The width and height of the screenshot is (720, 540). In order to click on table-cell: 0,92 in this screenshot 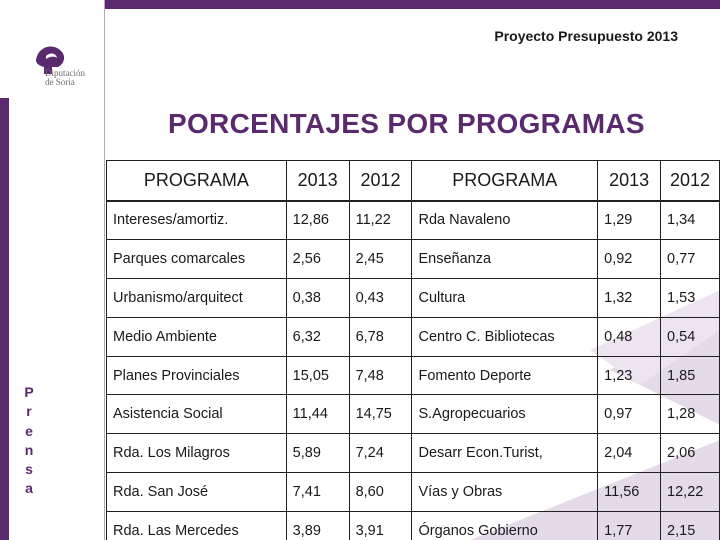, I will do `click(629, 258)`.